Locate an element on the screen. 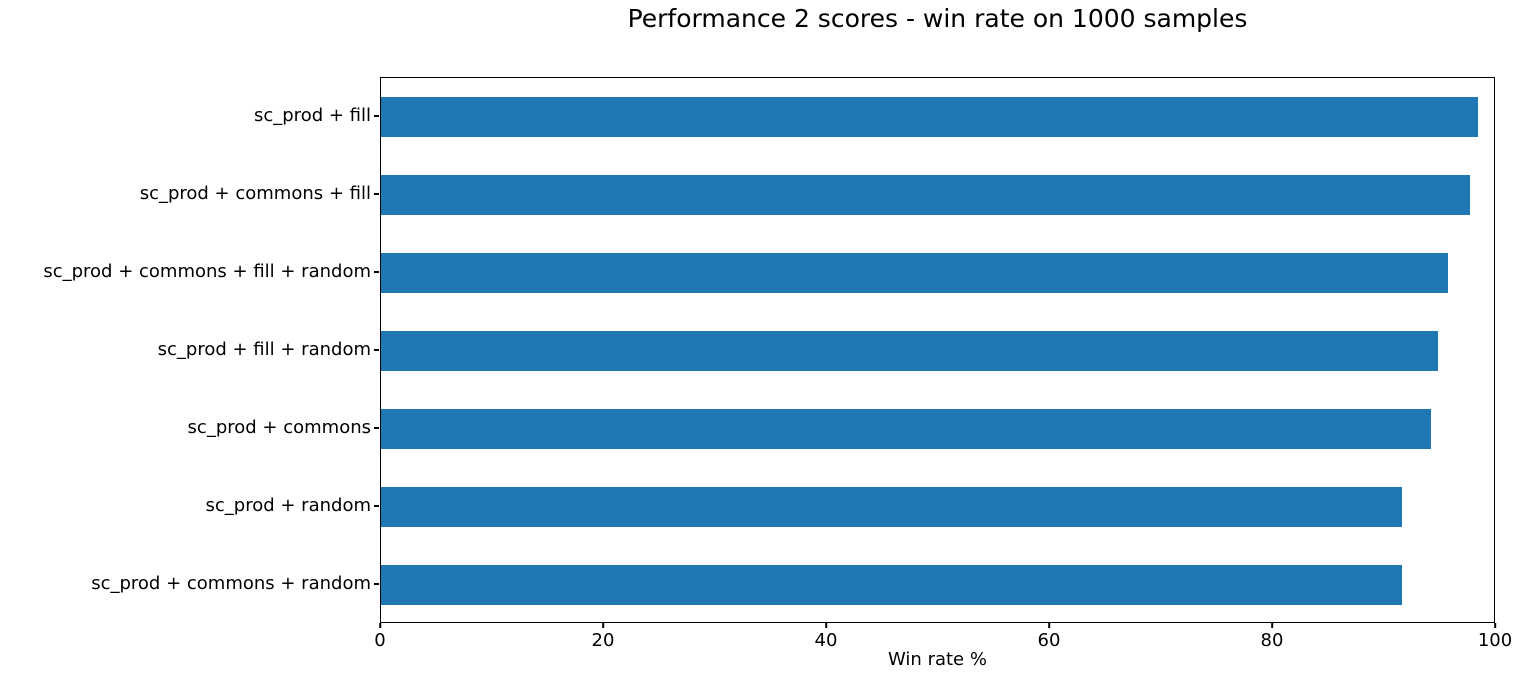 This screenshot has width=1521, height=678. y-axis-label: sc_prod + random is located at coordinates (288, 505).